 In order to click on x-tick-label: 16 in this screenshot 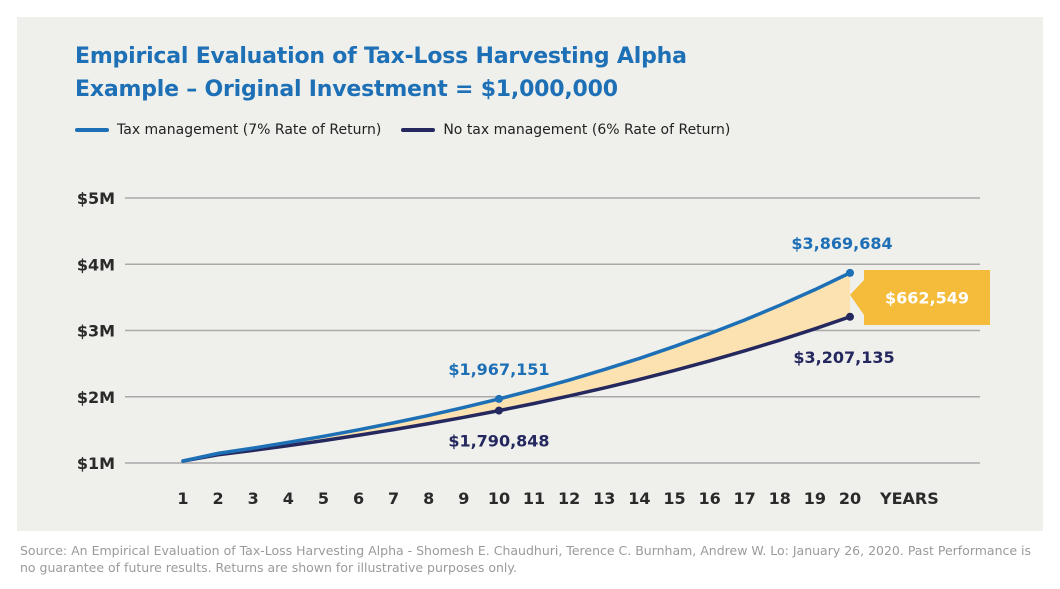, I will do `click(709, 498)`.